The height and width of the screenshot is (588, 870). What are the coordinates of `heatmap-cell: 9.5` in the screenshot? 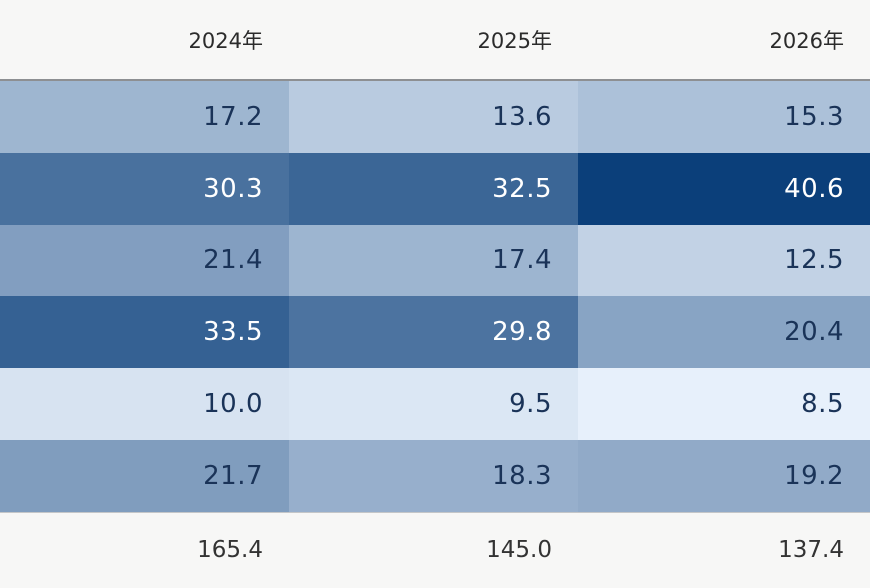 It's located at (433, 403).